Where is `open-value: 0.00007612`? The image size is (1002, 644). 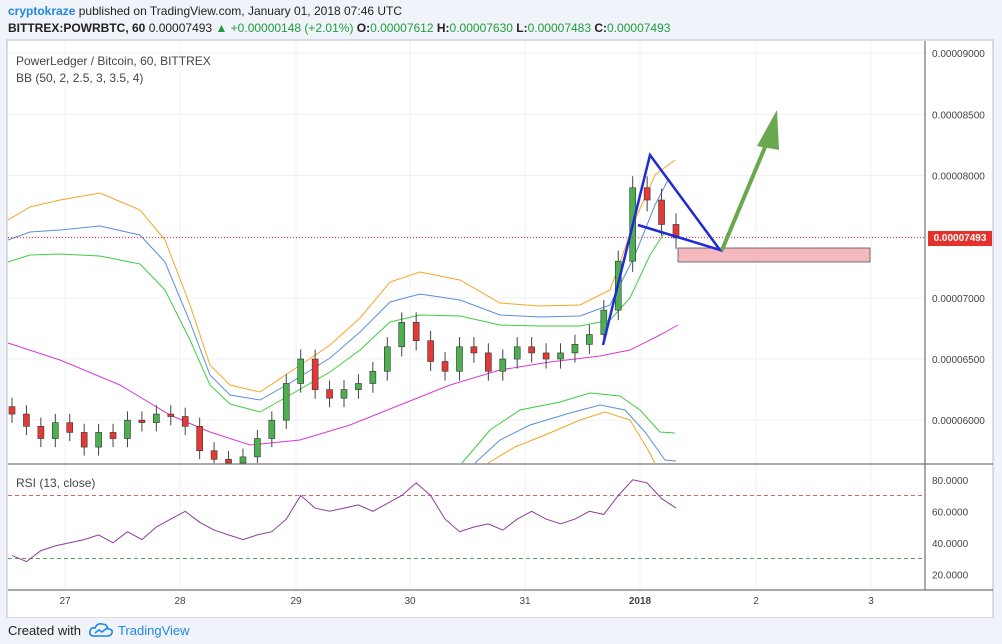
open-value: 0.00007612 is located at coordinates (402, 28).